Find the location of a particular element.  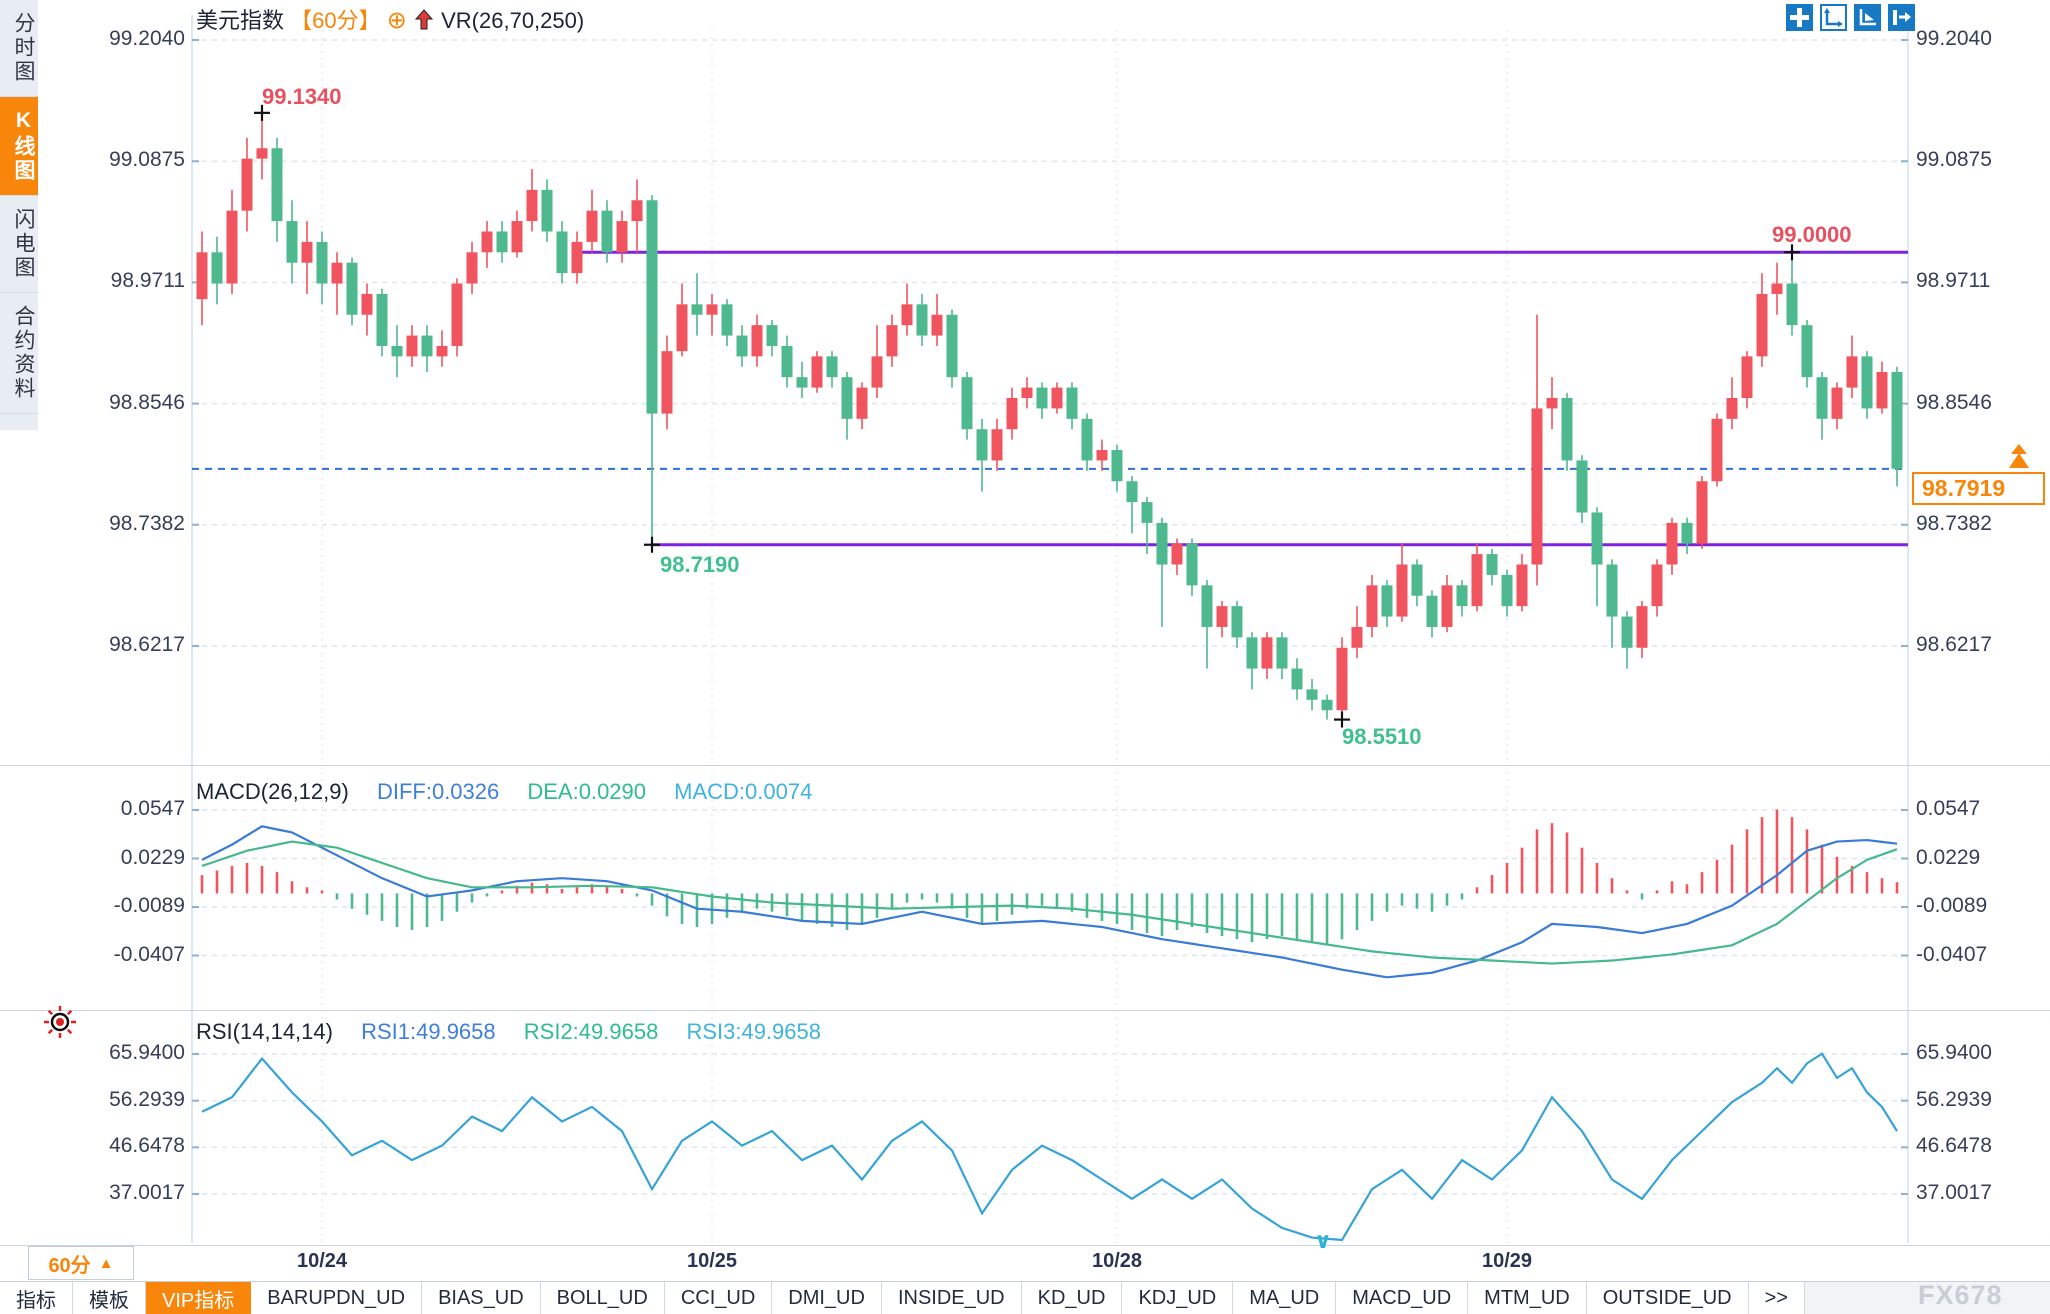

footer-tab-cci_ud: CCI_UD is located at coordinates (718, 1298).